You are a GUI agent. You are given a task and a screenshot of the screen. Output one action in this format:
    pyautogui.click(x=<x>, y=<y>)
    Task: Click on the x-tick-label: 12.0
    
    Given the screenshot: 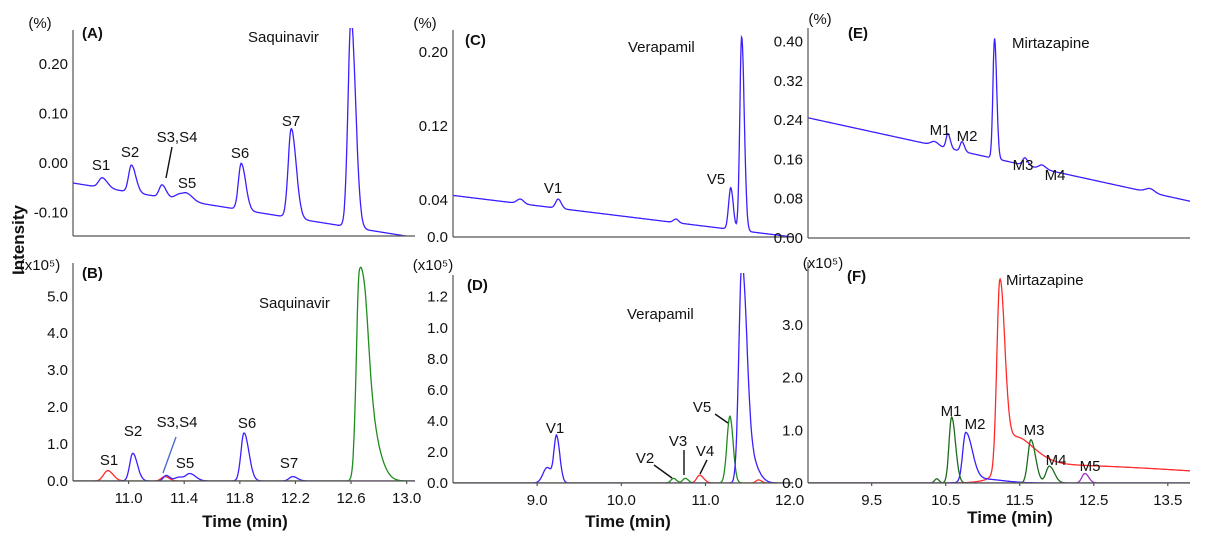 What is the action you would take?
    pyautogui.click(x=789, y=500)
    